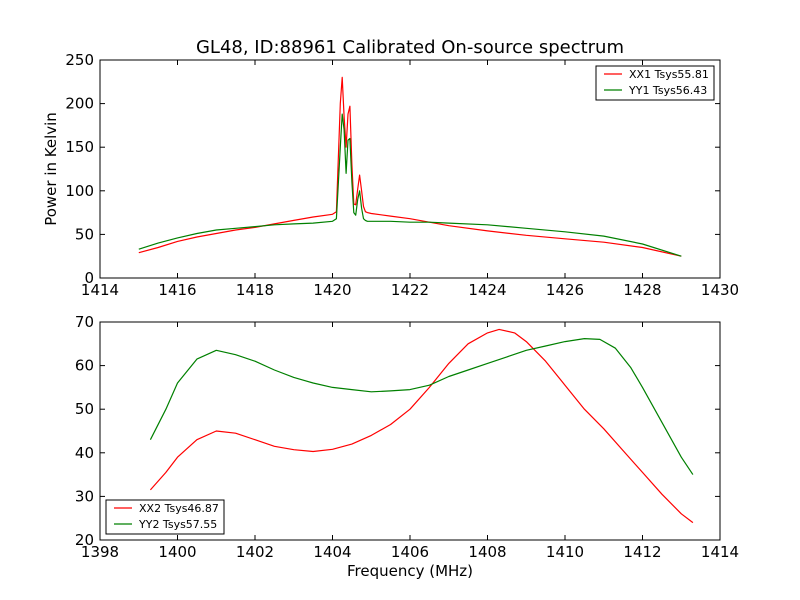 Image resolution: width=800 pixels, height=600 pixels. What do you see at coordinates (410, 571) in the screenshot?
I see `bottom-x-axis-label: Frequency (MHz)` at bounding box center [410, 571].